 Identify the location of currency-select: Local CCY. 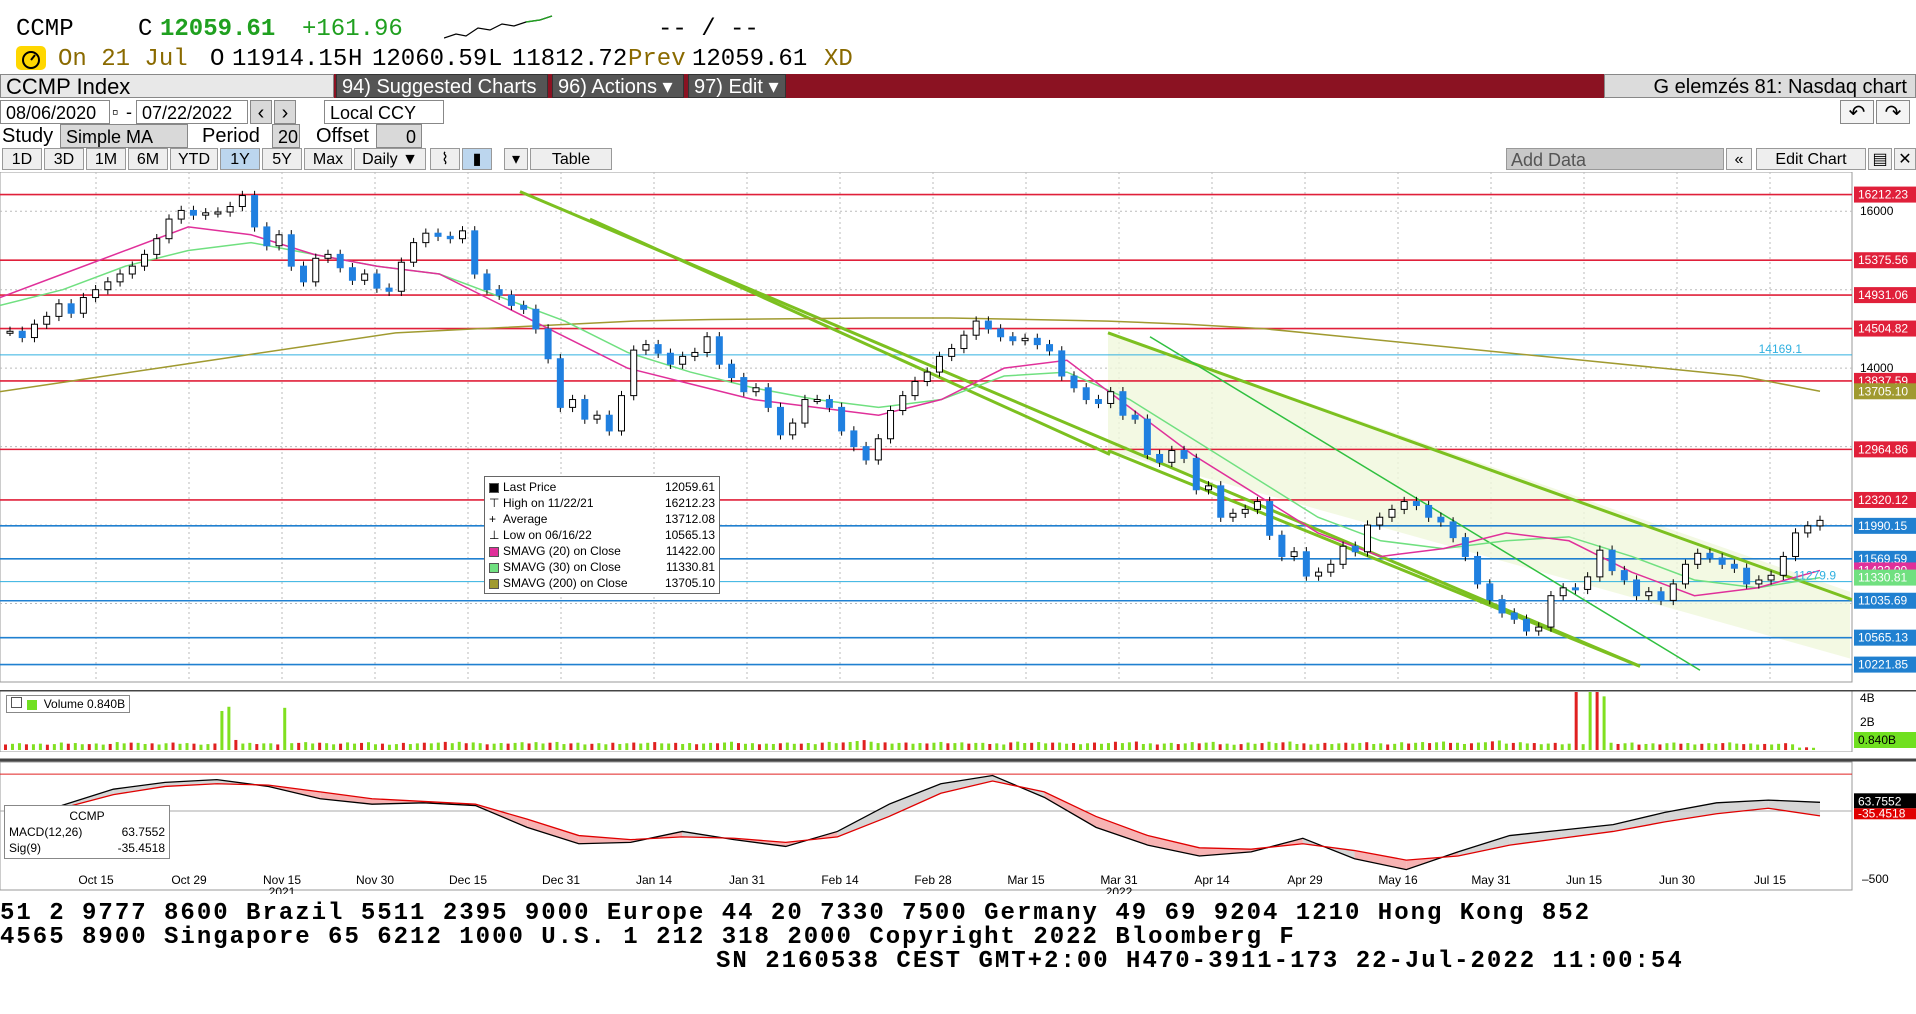
(384, 112).